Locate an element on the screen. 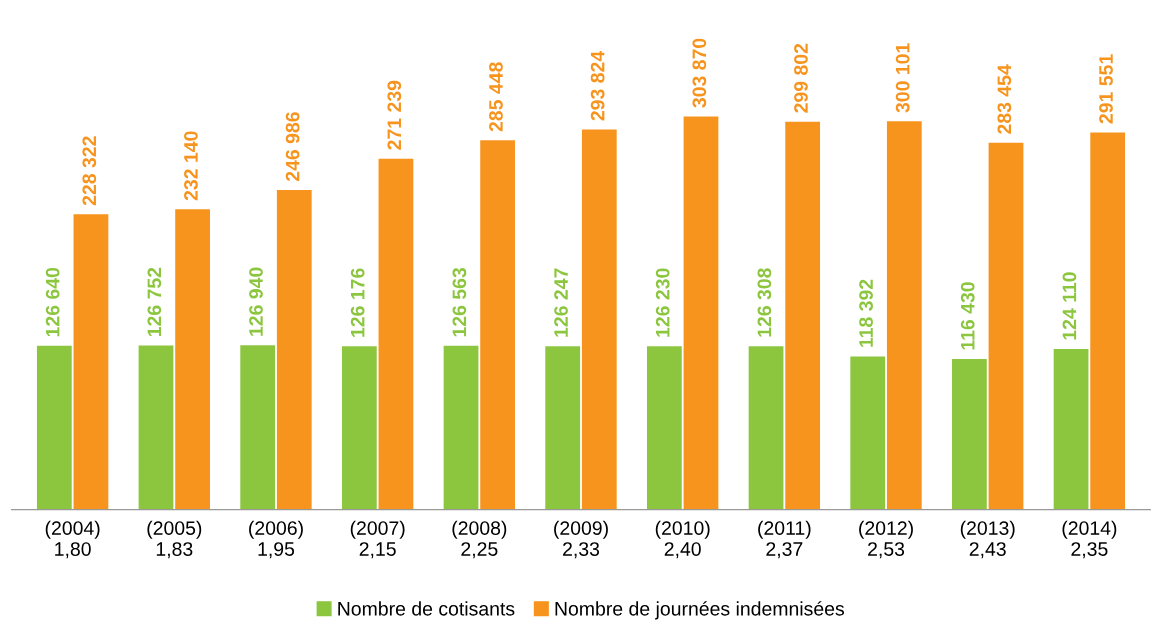 The width and height of the screenshot is (1162, 637). x-tick-label: (2010) 2,40 is located at coordinates (682, 539).